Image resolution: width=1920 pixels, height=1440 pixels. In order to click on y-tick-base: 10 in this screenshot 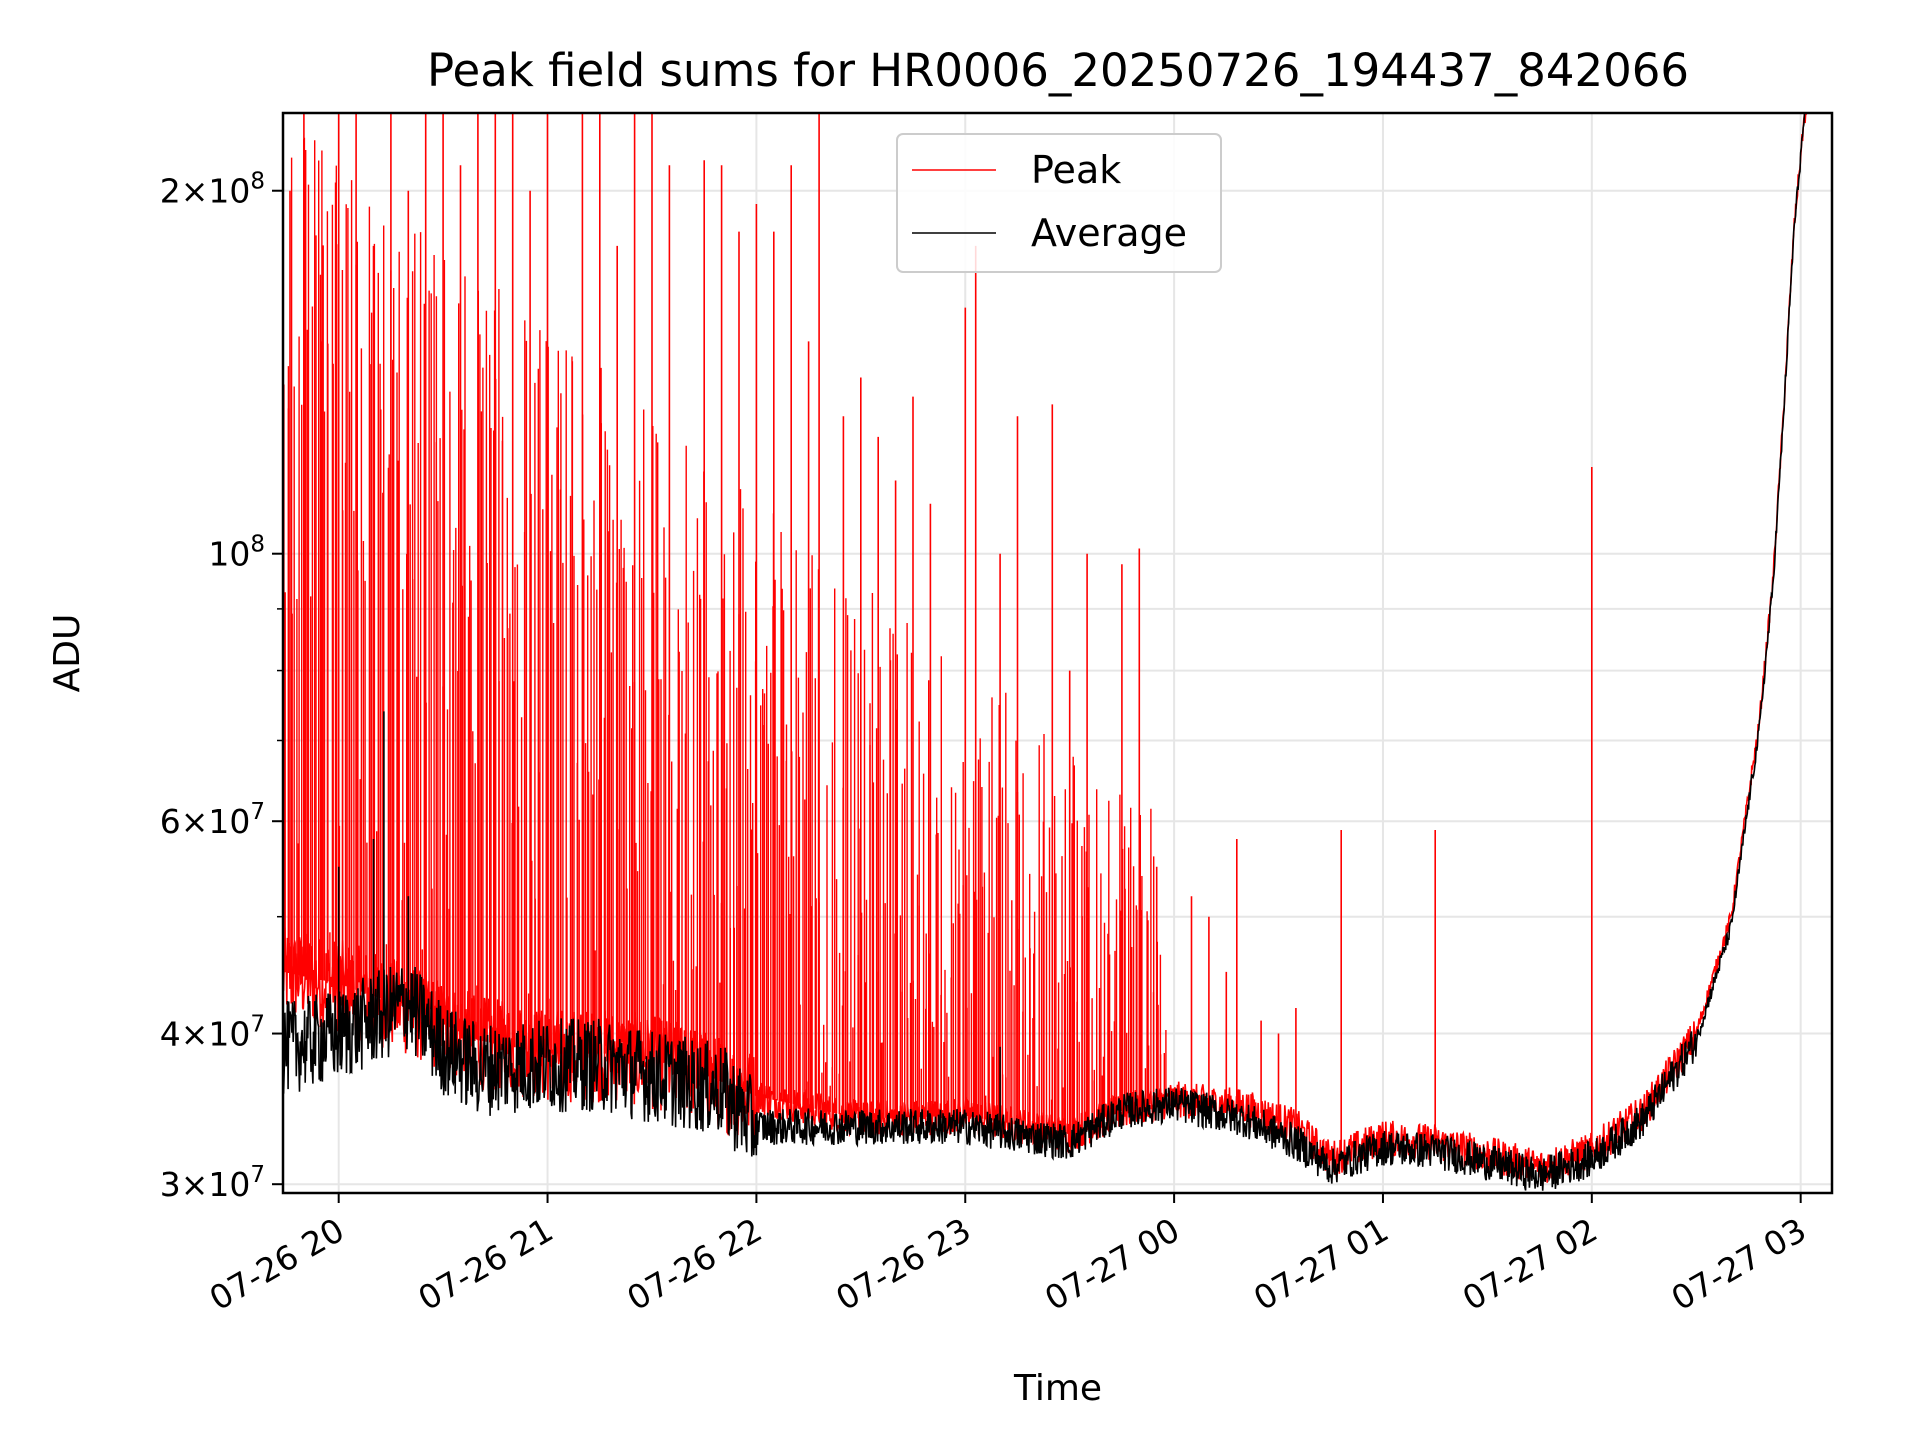, I will do `click(229, 554)`.